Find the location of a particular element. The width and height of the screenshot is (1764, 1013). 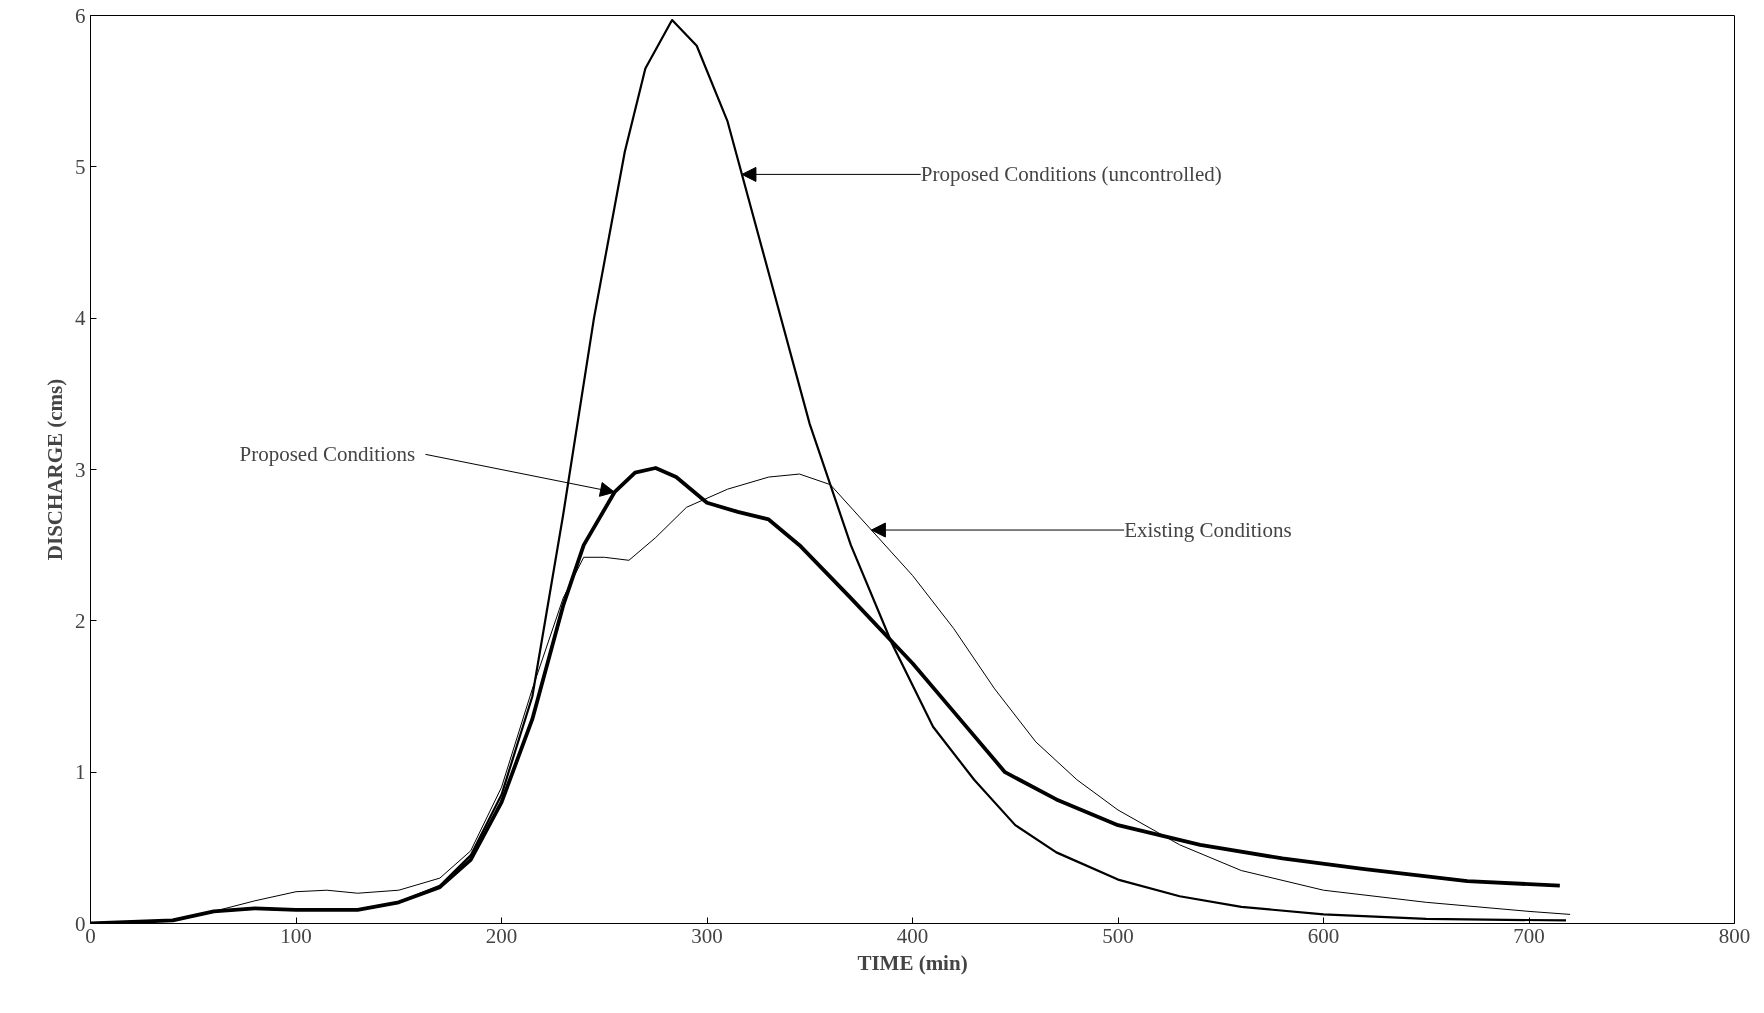

annotation: Existing Conditions is located at coordinates (1208, 530).